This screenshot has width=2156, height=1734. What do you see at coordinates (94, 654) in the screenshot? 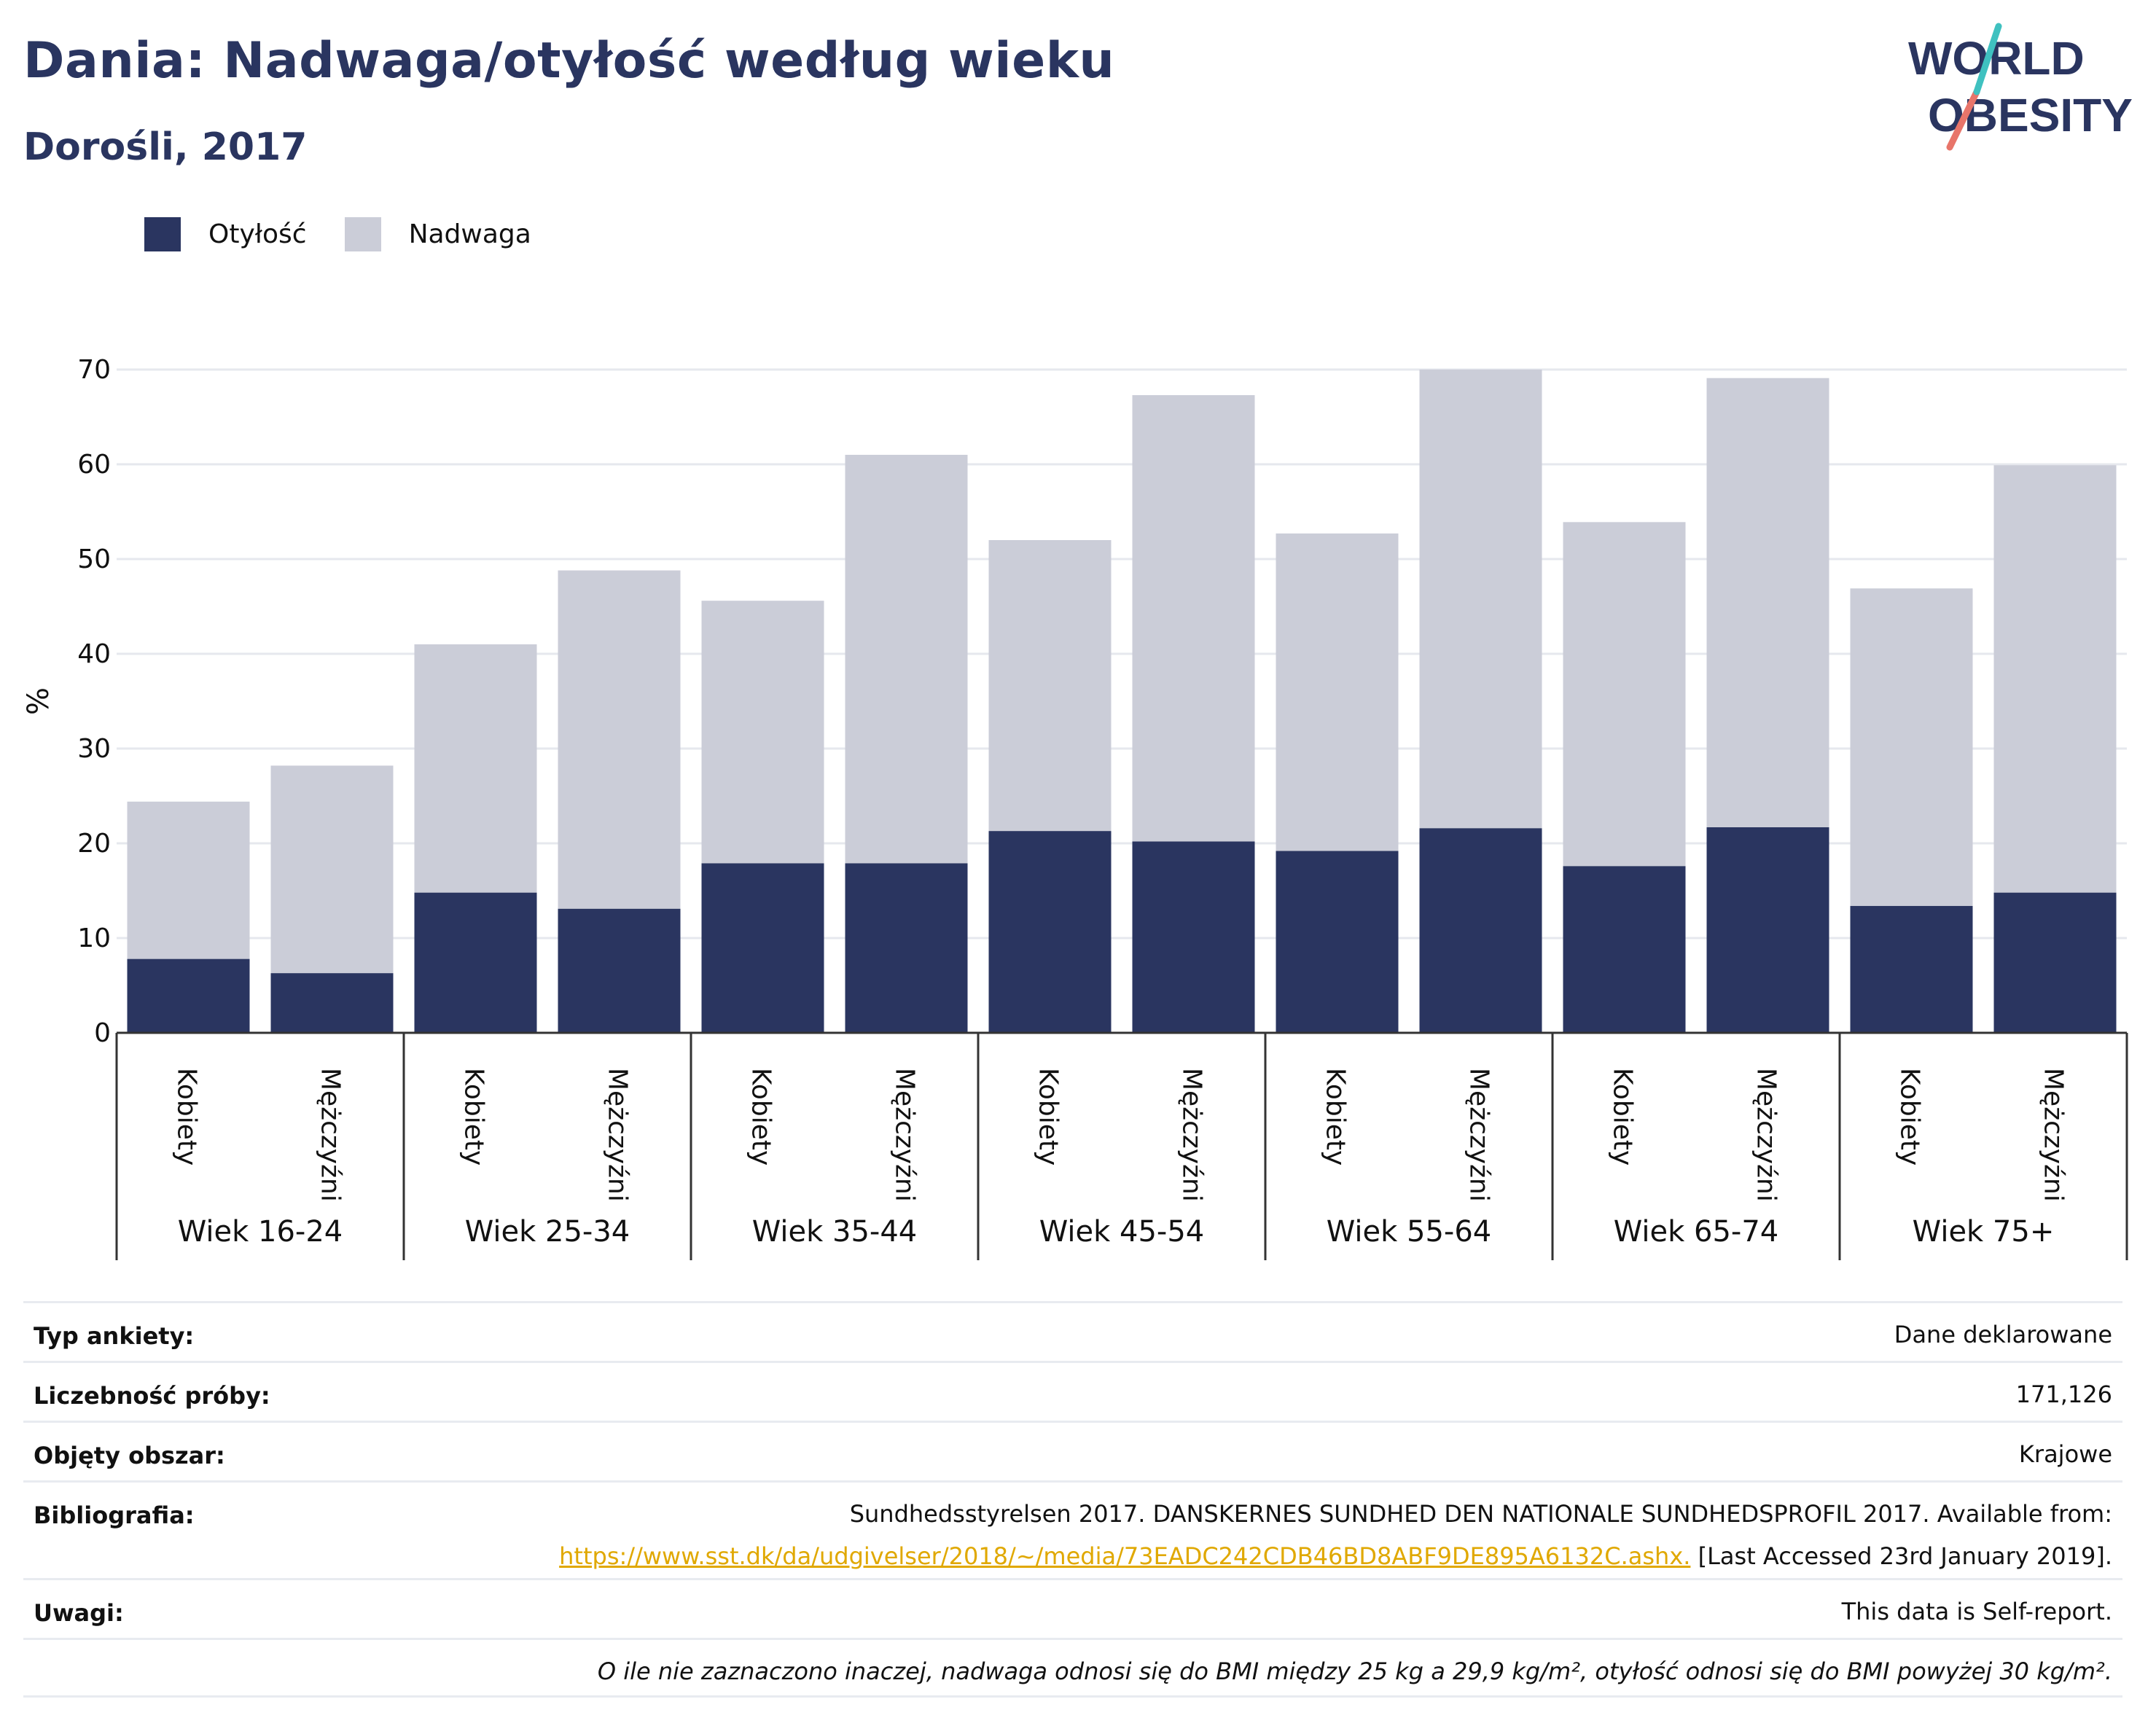
I see `y-tick-label: 40` at bounding box center [94, 654].